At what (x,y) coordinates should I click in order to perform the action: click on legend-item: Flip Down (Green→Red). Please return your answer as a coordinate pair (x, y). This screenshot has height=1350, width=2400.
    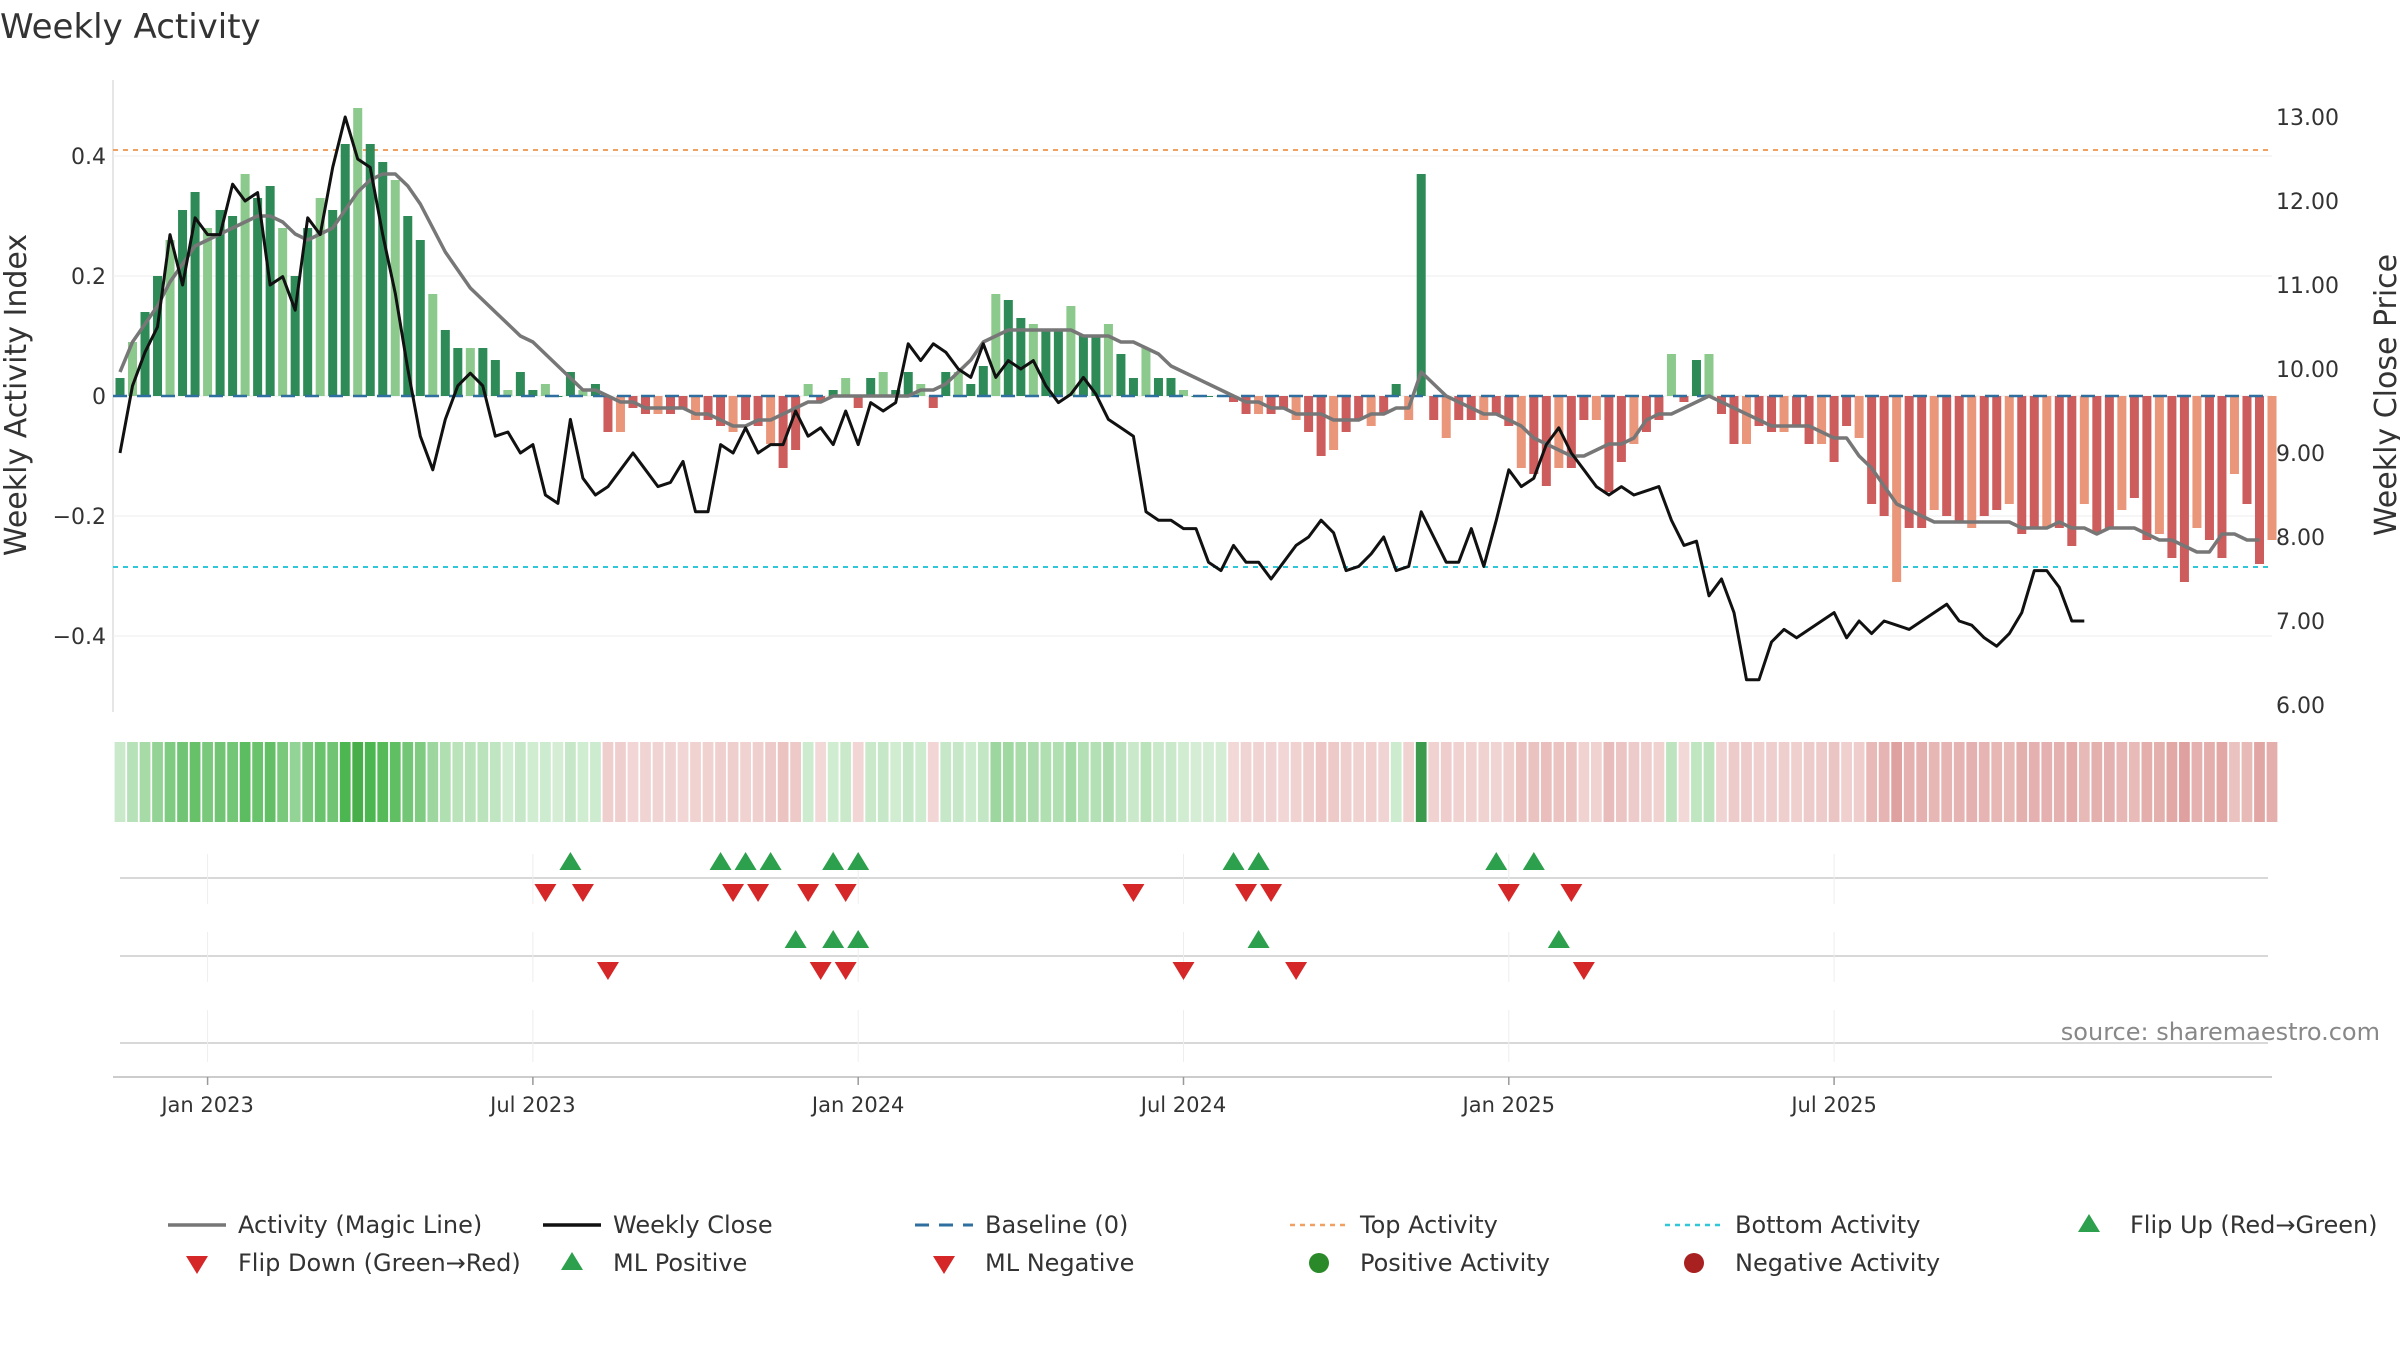
    Looking at the image, I should click on (353, 1263).